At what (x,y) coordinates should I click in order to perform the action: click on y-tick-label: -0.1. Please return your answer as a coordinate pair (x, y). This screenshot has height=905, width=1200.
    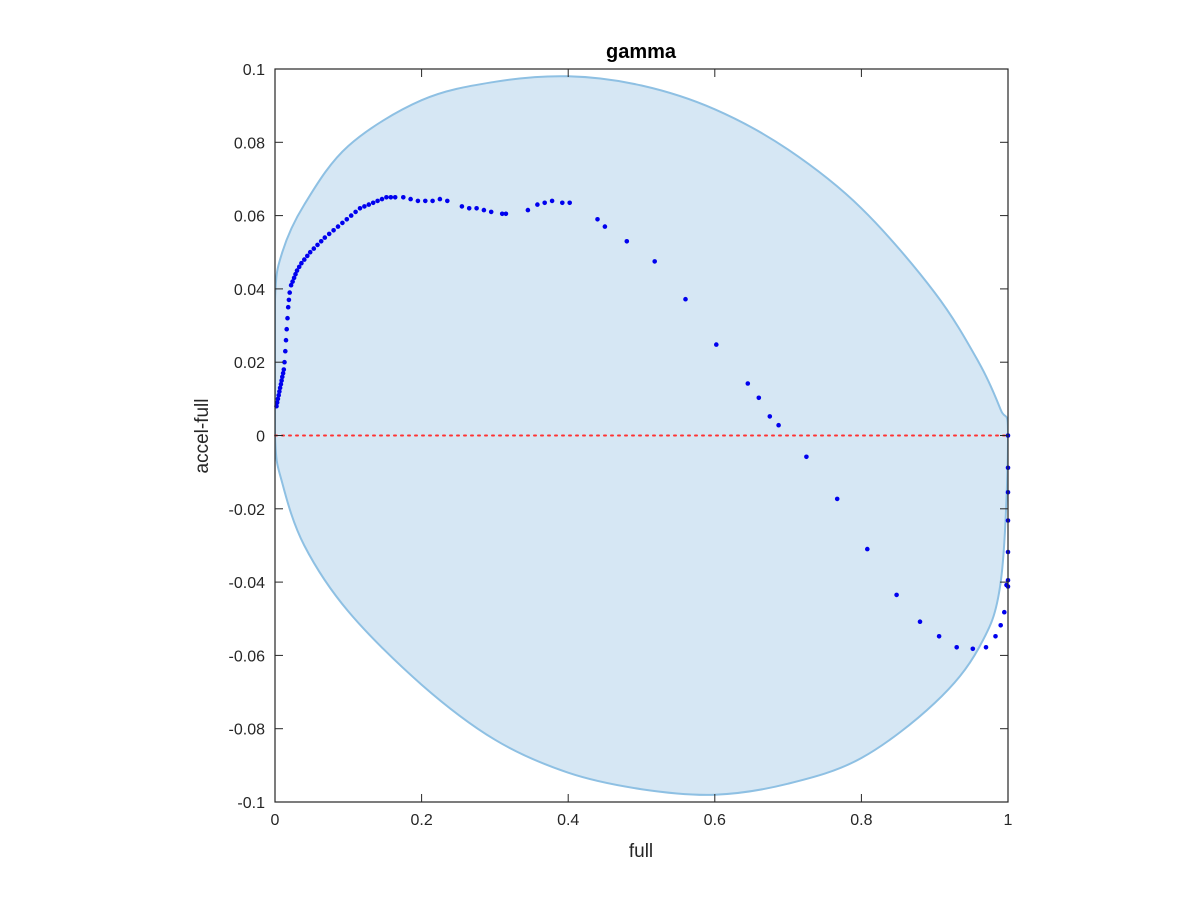
    Looking at the image, I should click on (251, 803).